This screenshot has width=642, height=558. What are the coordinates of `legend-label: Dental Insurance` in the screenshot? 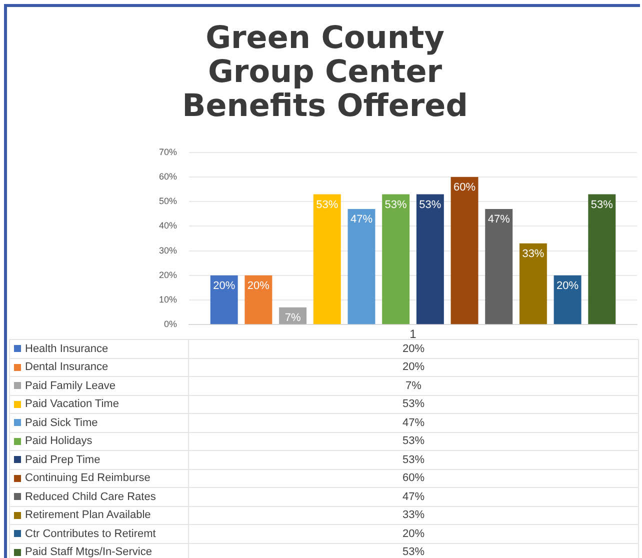 It's located at (99, 367).